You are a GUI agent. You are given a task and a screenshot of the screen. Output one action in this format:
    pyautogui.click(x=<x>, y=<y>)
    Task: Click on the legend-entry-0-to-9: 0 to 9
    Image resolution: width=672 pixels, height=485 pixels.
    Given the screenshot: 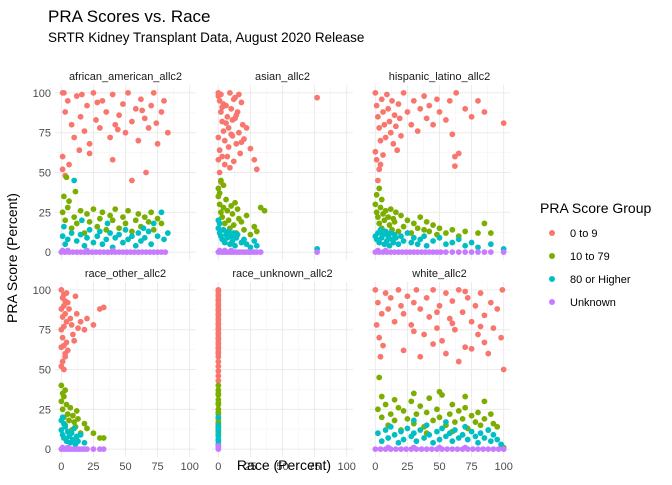 What is the action you would take?
    pyautogui.click(x=573, y=234)
    